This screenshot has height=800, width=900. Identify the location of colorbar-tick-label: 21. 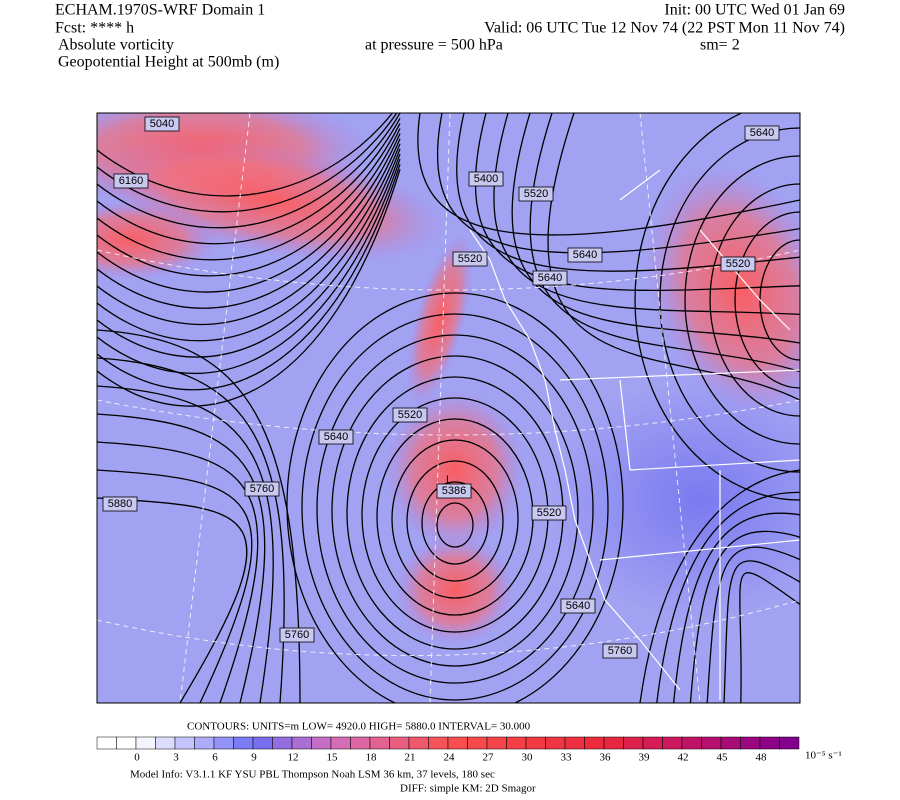
(410, 758).